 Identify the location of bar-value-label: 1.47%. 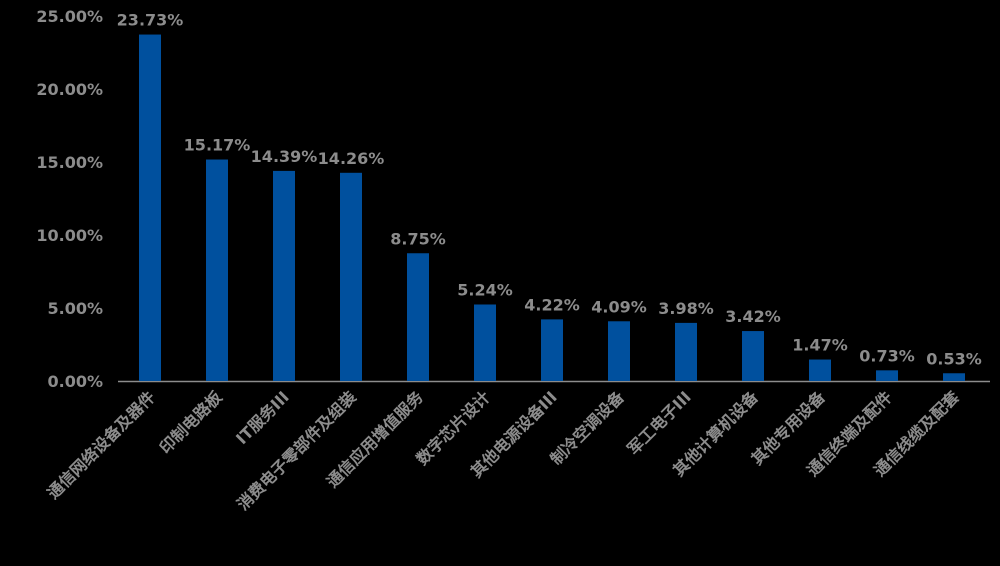
(820, 345).